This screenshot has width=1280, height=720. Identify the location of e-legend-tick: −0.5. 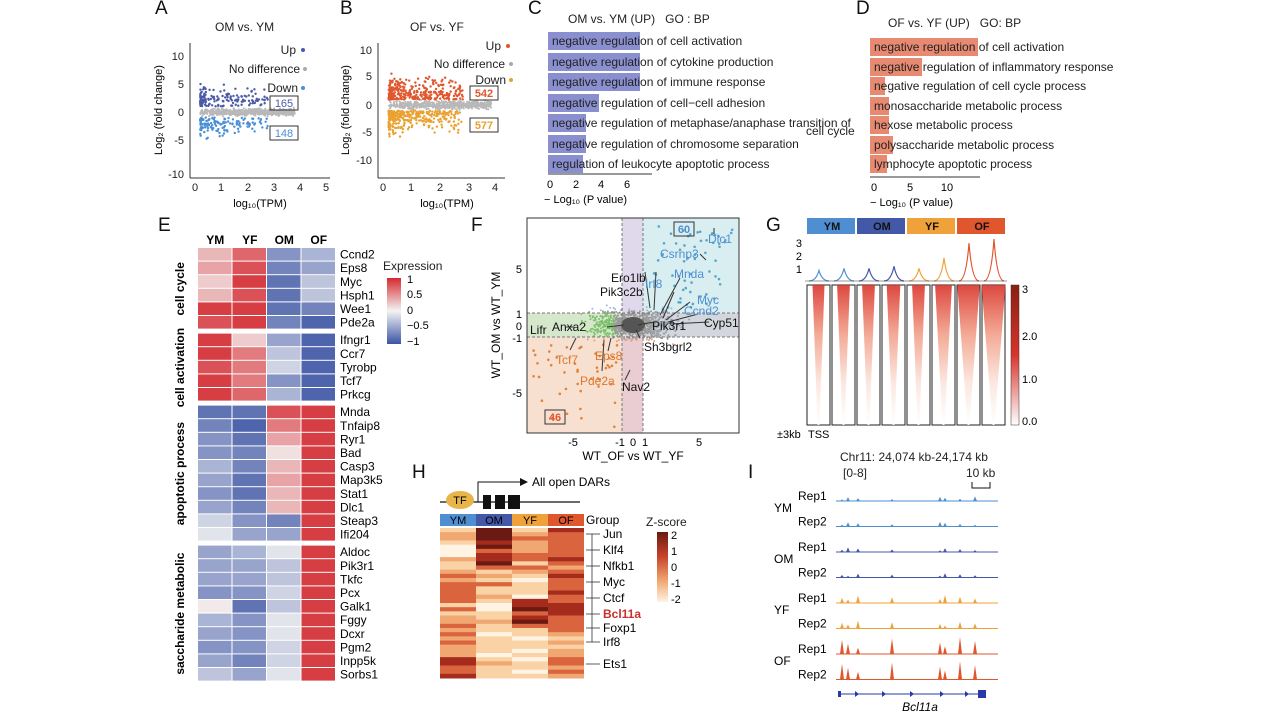
(418, 326).